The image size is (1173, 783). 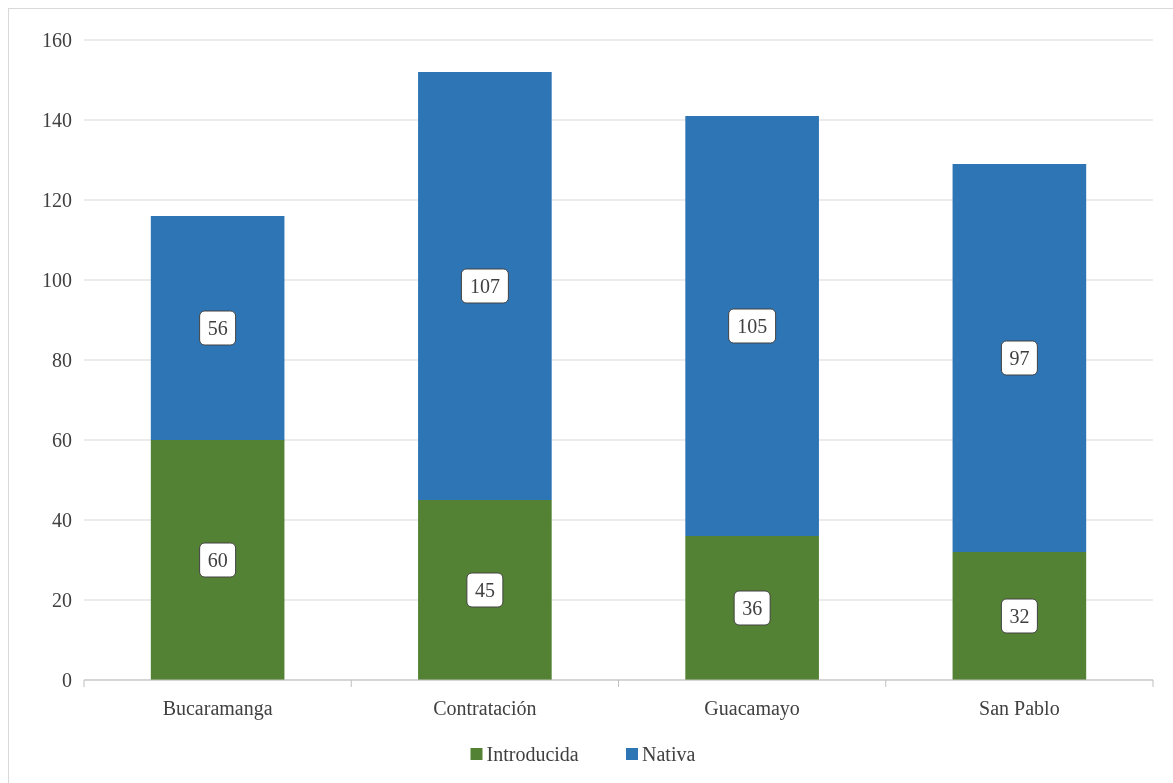 I want to click on y-tick-label: 40, so click(x=62, y=520).